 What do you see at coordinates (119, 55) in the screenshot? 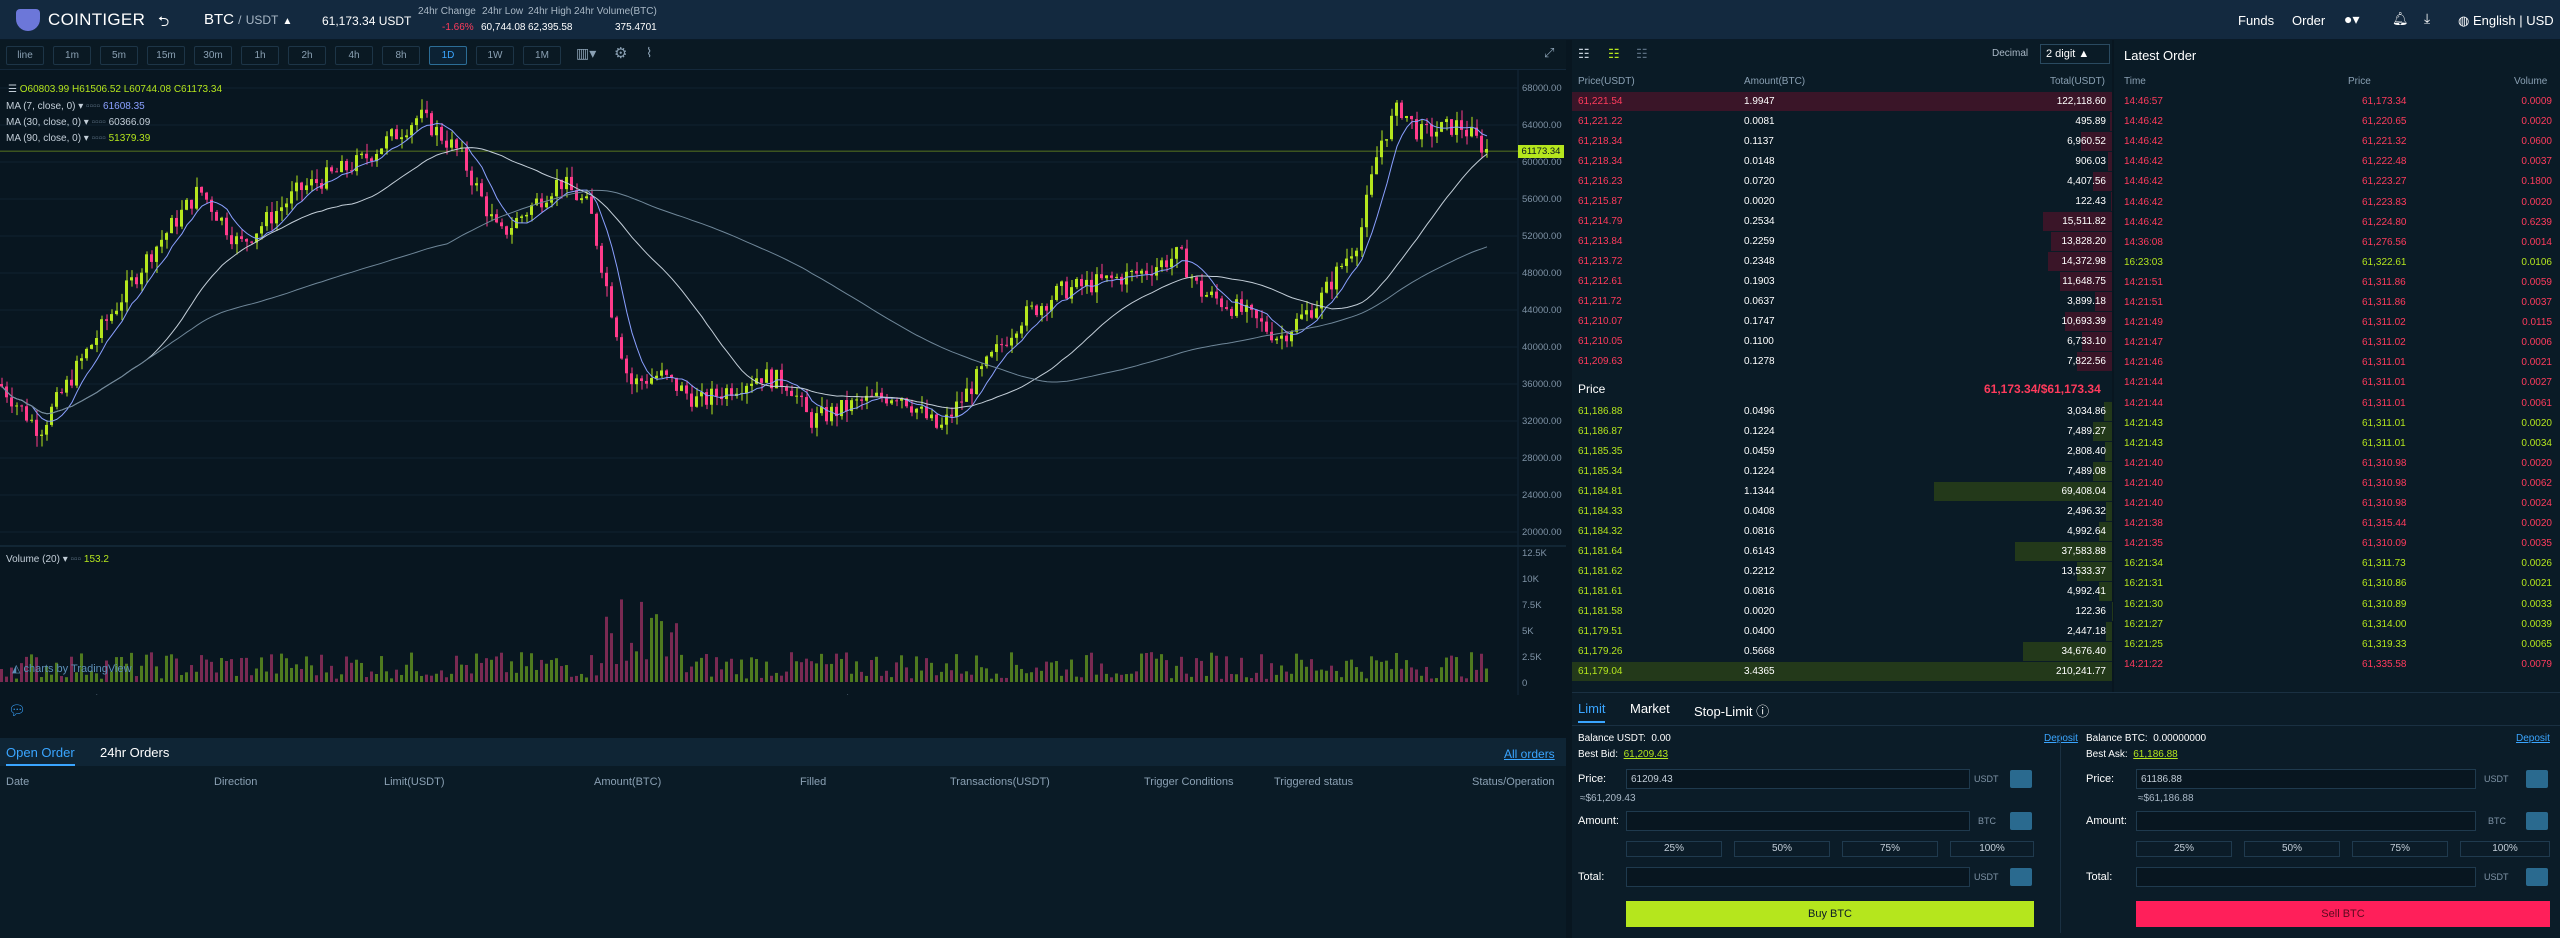
I see `timeframe-5m: 5m` at bounding box center [119, 55].